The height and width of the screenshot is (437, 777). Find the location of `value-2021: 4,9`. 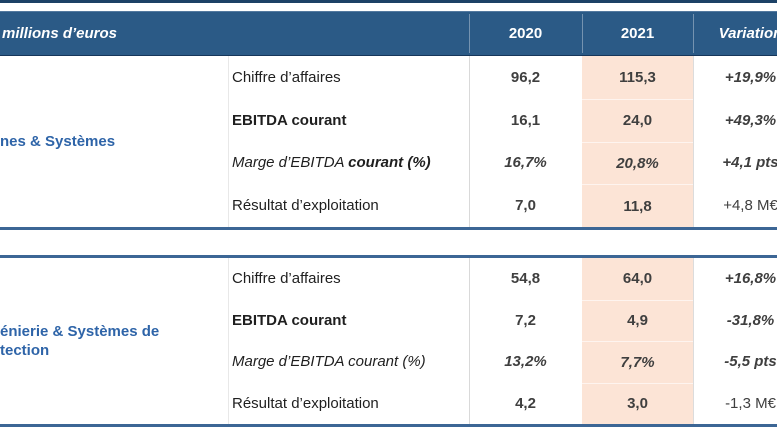

value-2021: 4,9 is located at coordinates (637, 321).